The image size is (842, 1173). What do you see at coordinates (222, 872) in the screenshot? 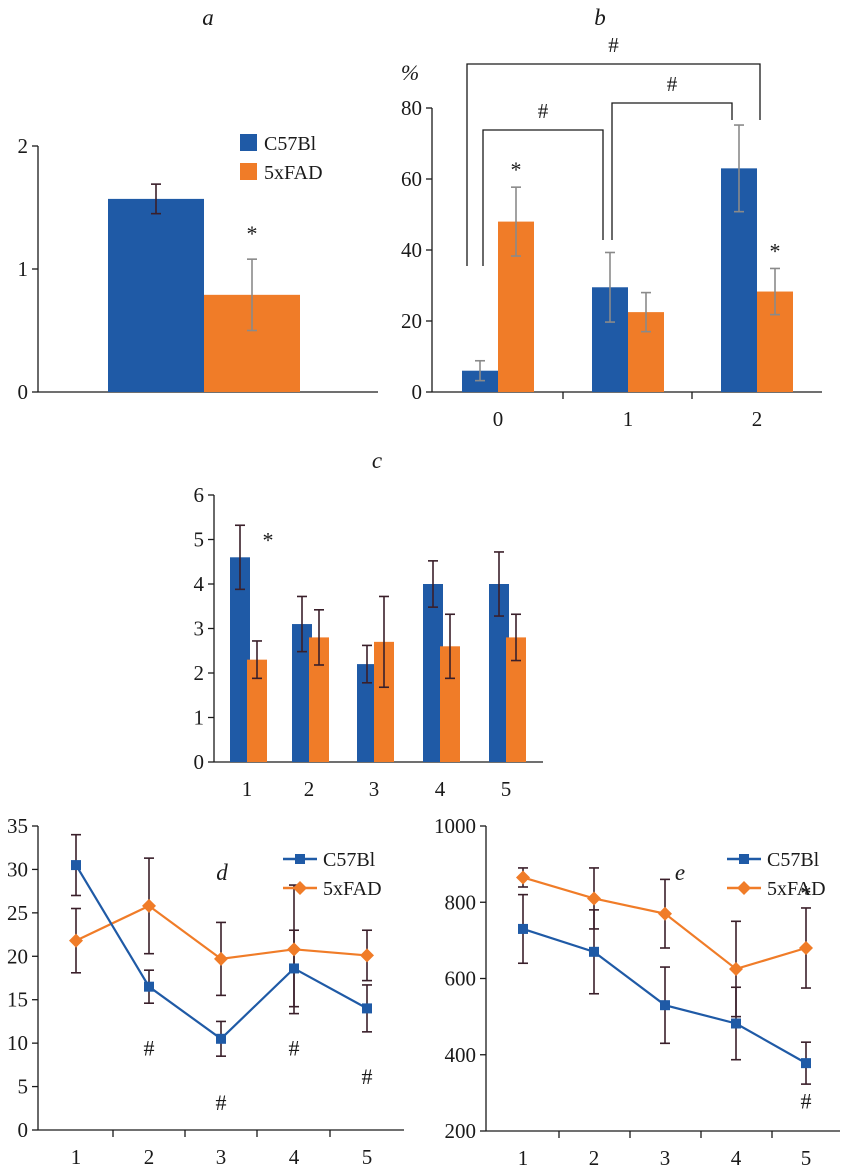
I see `panel-label: d` at bounding box center [222, 872].